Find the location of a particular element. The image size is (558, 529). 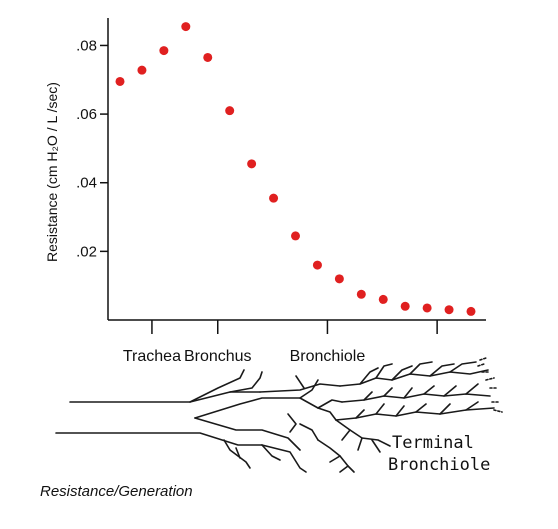

terminal-label-line2: Bronchiole is located at coordinates (439, 465).